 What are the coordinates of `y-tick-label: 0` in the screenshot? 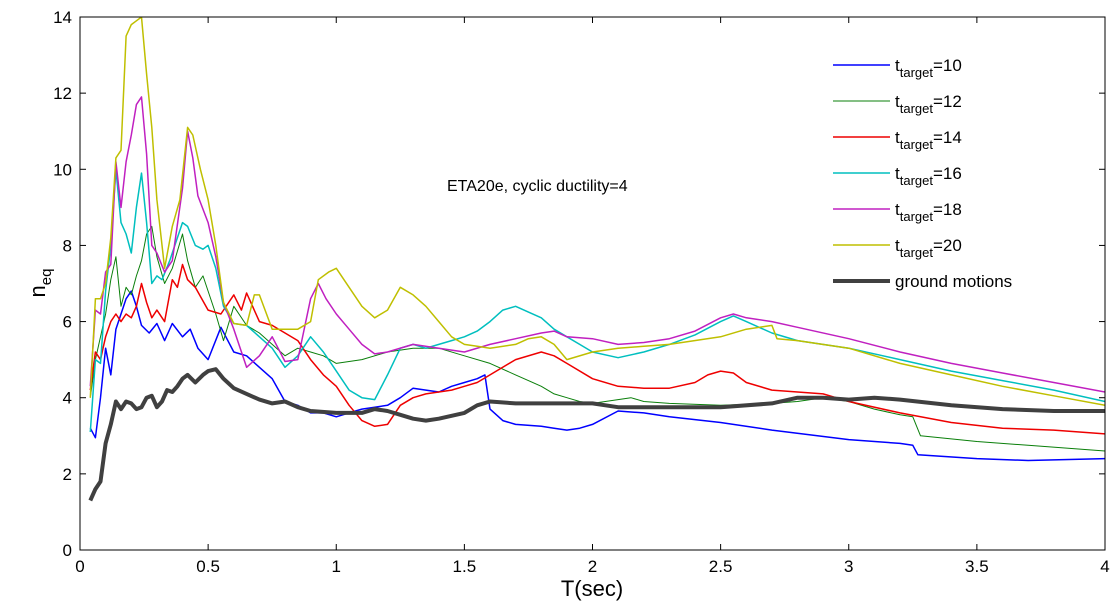 It's located at (67, 550).